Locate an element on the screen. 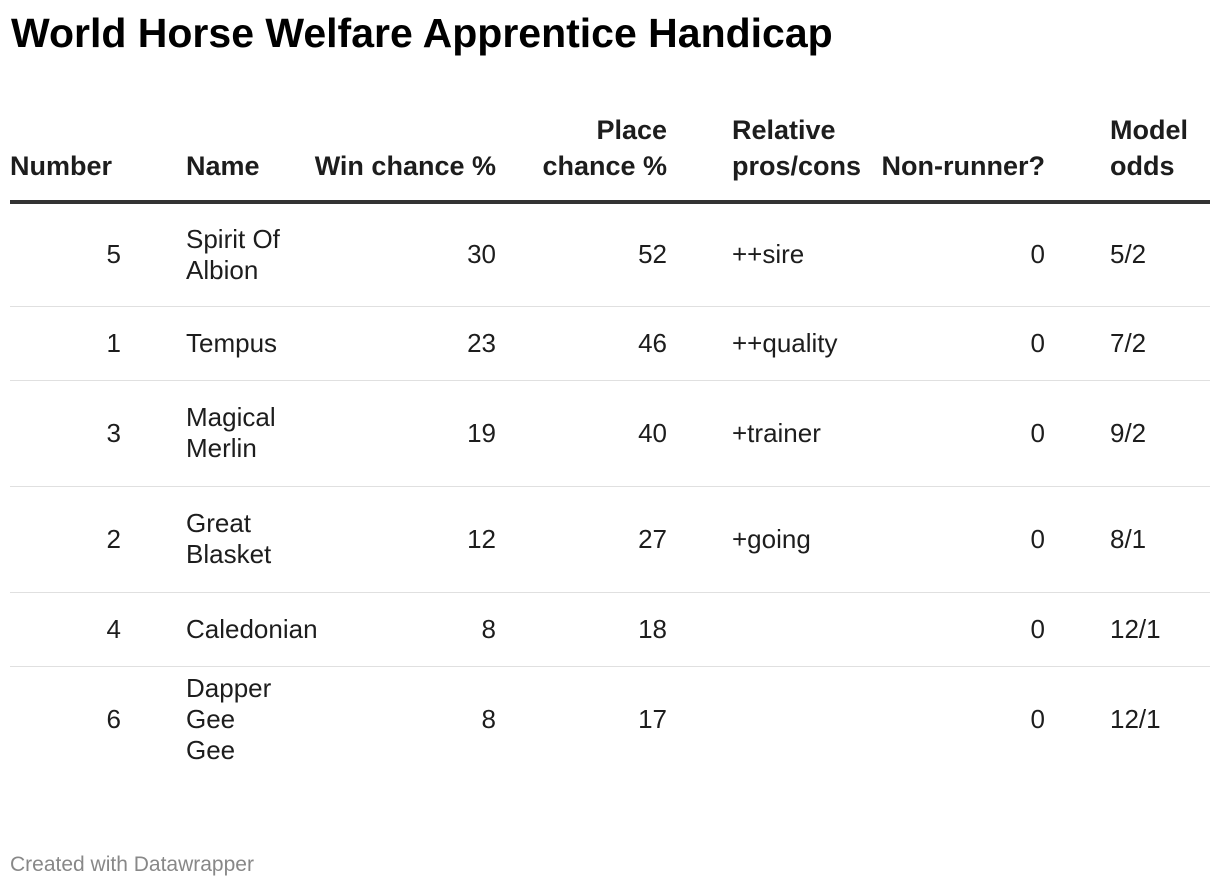 The height and width of the screenshot is (890, 1220). cell-pros-cons: +trainer is located at coordinates (754, 433).